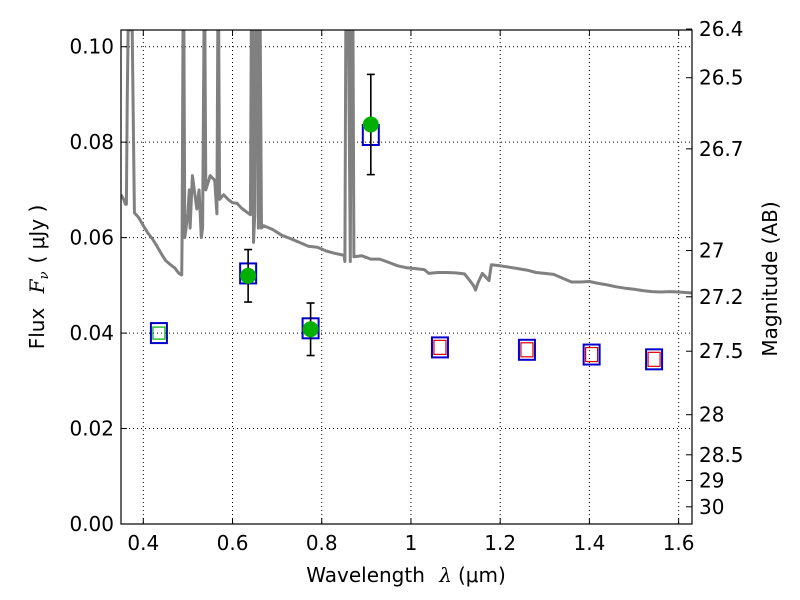 Image resolution: width=800 pixels, height=600 pixels. What do you see at coordinates (711, 507) in the screenshot?
I see `y2-tick-label: 30` at bounding box center [711, 507].